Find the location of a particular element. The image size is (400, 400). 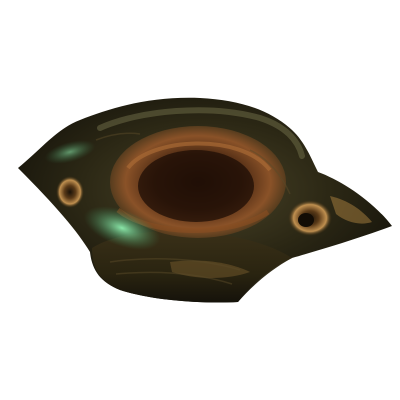

knot-left is located at coordinates (70, 192).